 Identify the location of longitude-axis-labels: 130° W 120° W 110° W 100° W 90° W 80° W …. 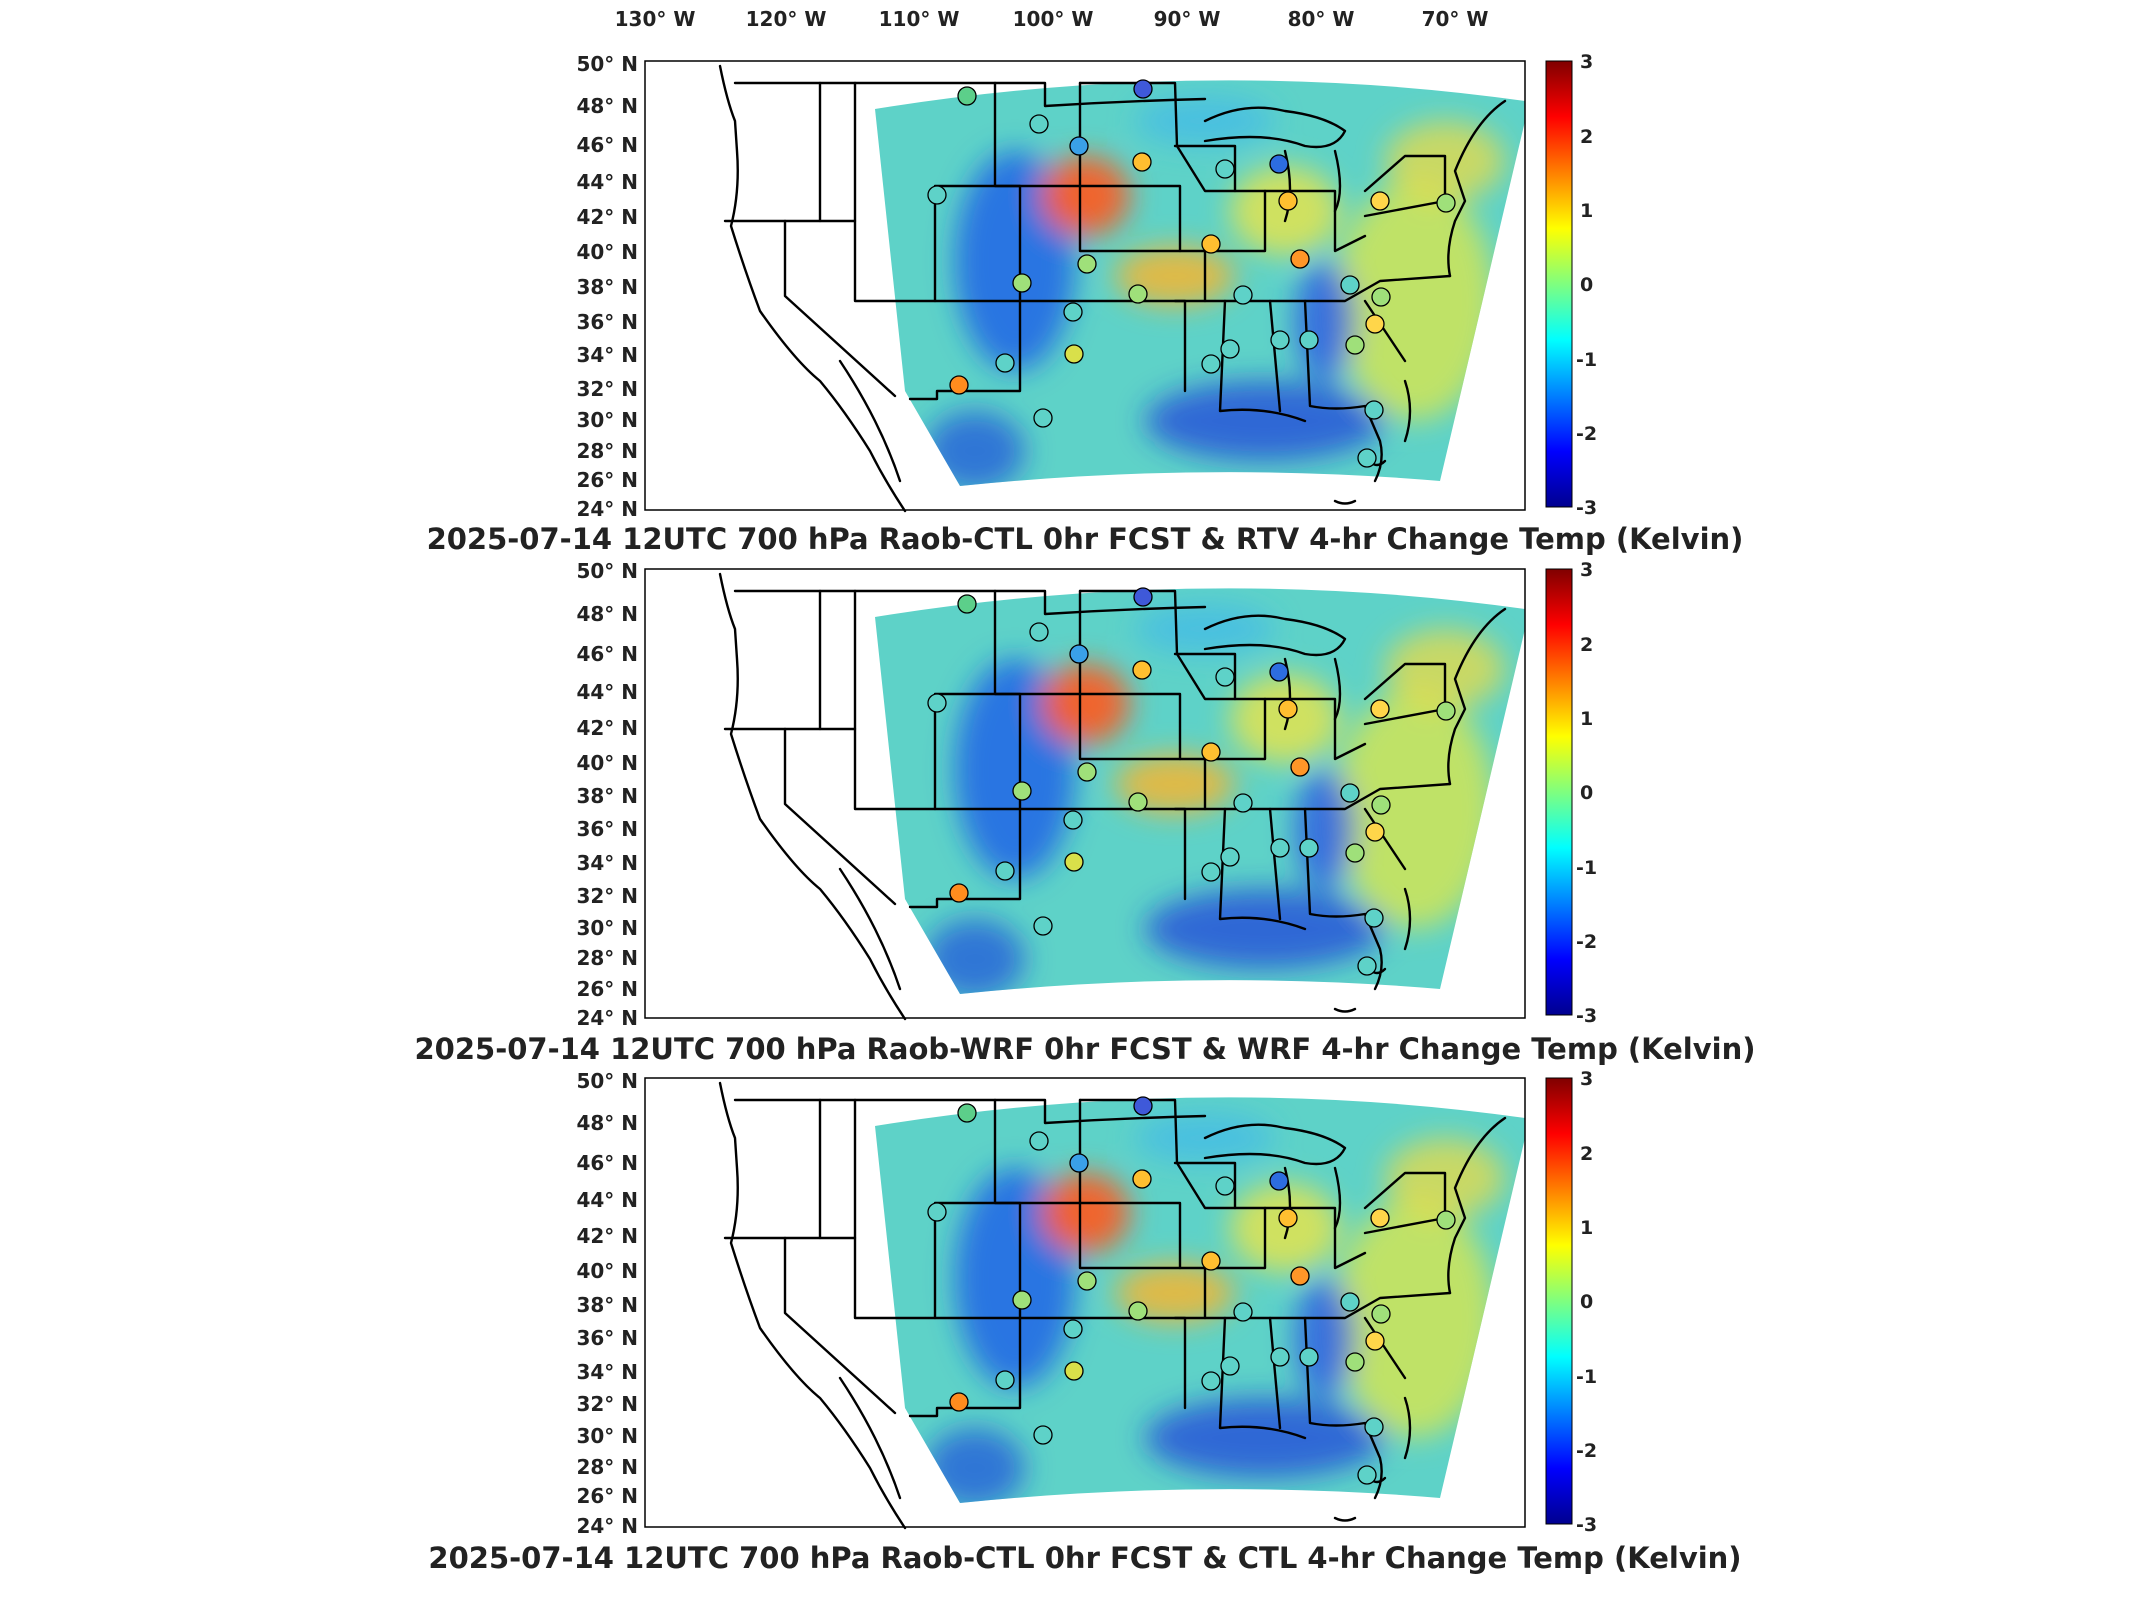
(1052, 19).